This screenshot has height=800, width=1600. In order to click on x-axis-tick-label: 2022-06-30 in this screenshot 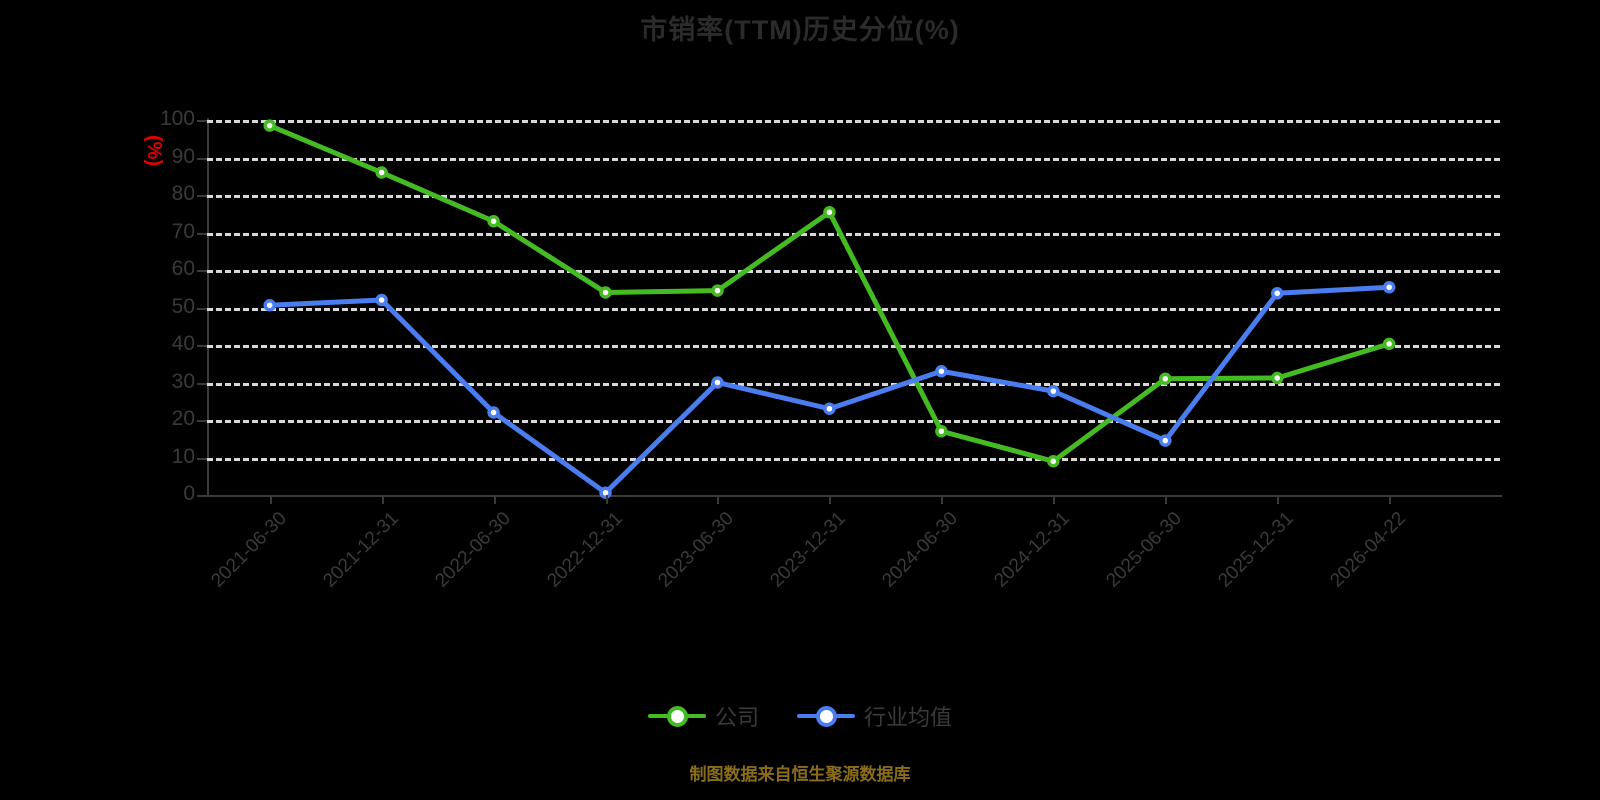, I will do `click(472, 550)`.